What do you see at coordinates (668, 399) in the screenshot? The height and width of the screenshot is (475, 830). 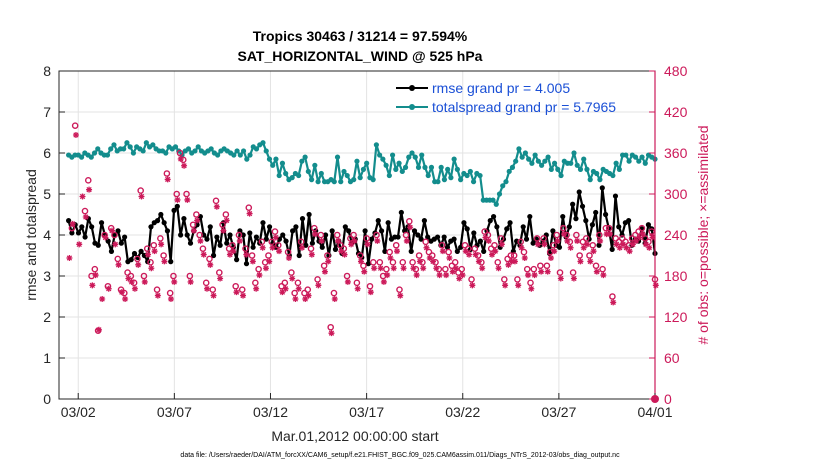 I see `y-right-tick-label: 0` at bounding box center [668, 399].